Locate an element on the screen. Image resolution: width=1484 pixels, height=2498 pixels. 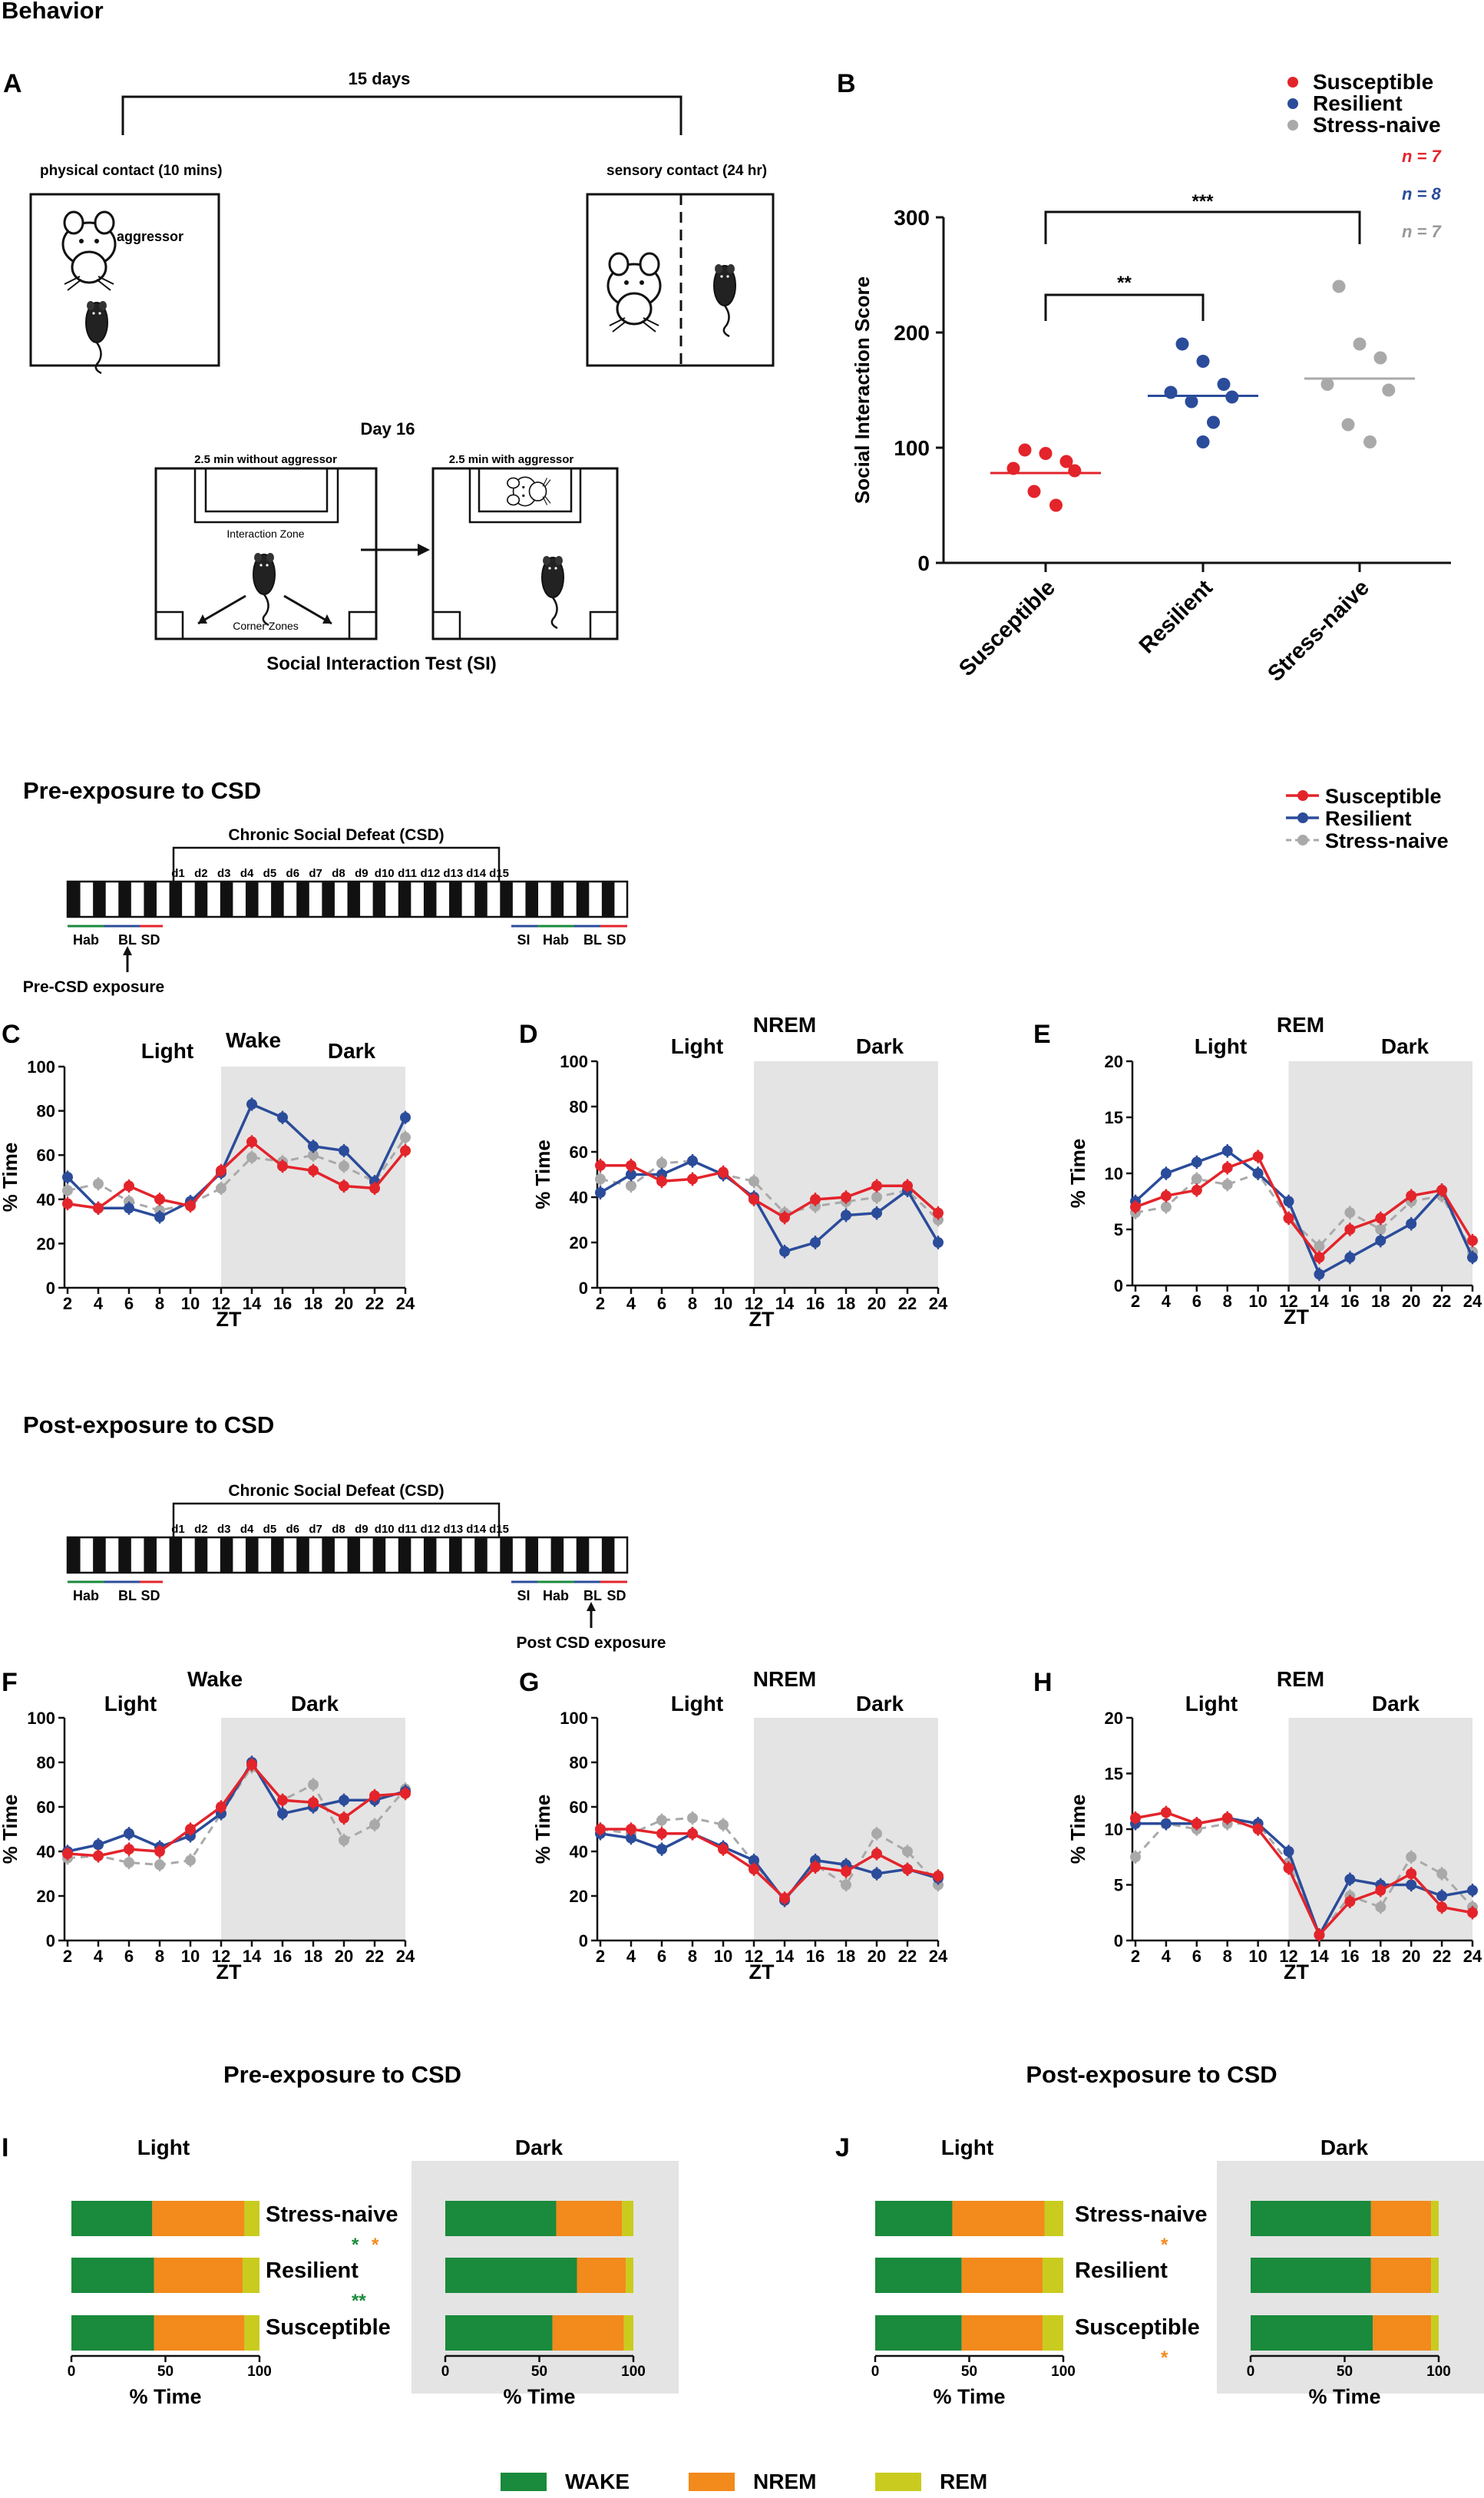
bar-heading-post: Post-exposure to CSD is located at coordinates (1151, 2075).